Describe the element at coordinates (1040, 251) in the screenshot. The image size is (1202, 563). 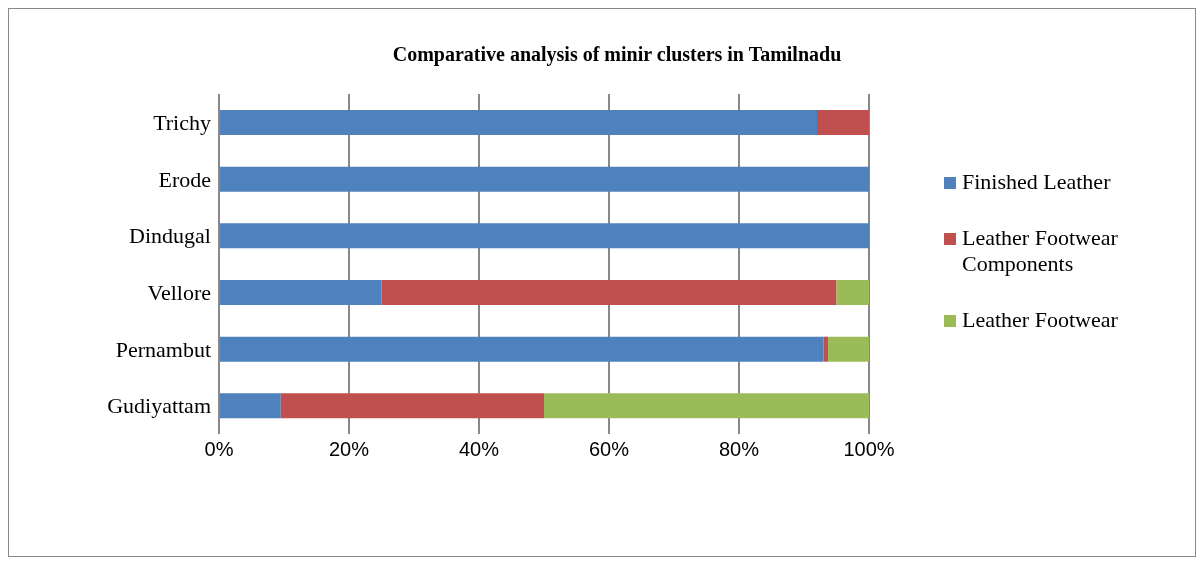
I see `legend-label: Leather Footwear Components` at that location.